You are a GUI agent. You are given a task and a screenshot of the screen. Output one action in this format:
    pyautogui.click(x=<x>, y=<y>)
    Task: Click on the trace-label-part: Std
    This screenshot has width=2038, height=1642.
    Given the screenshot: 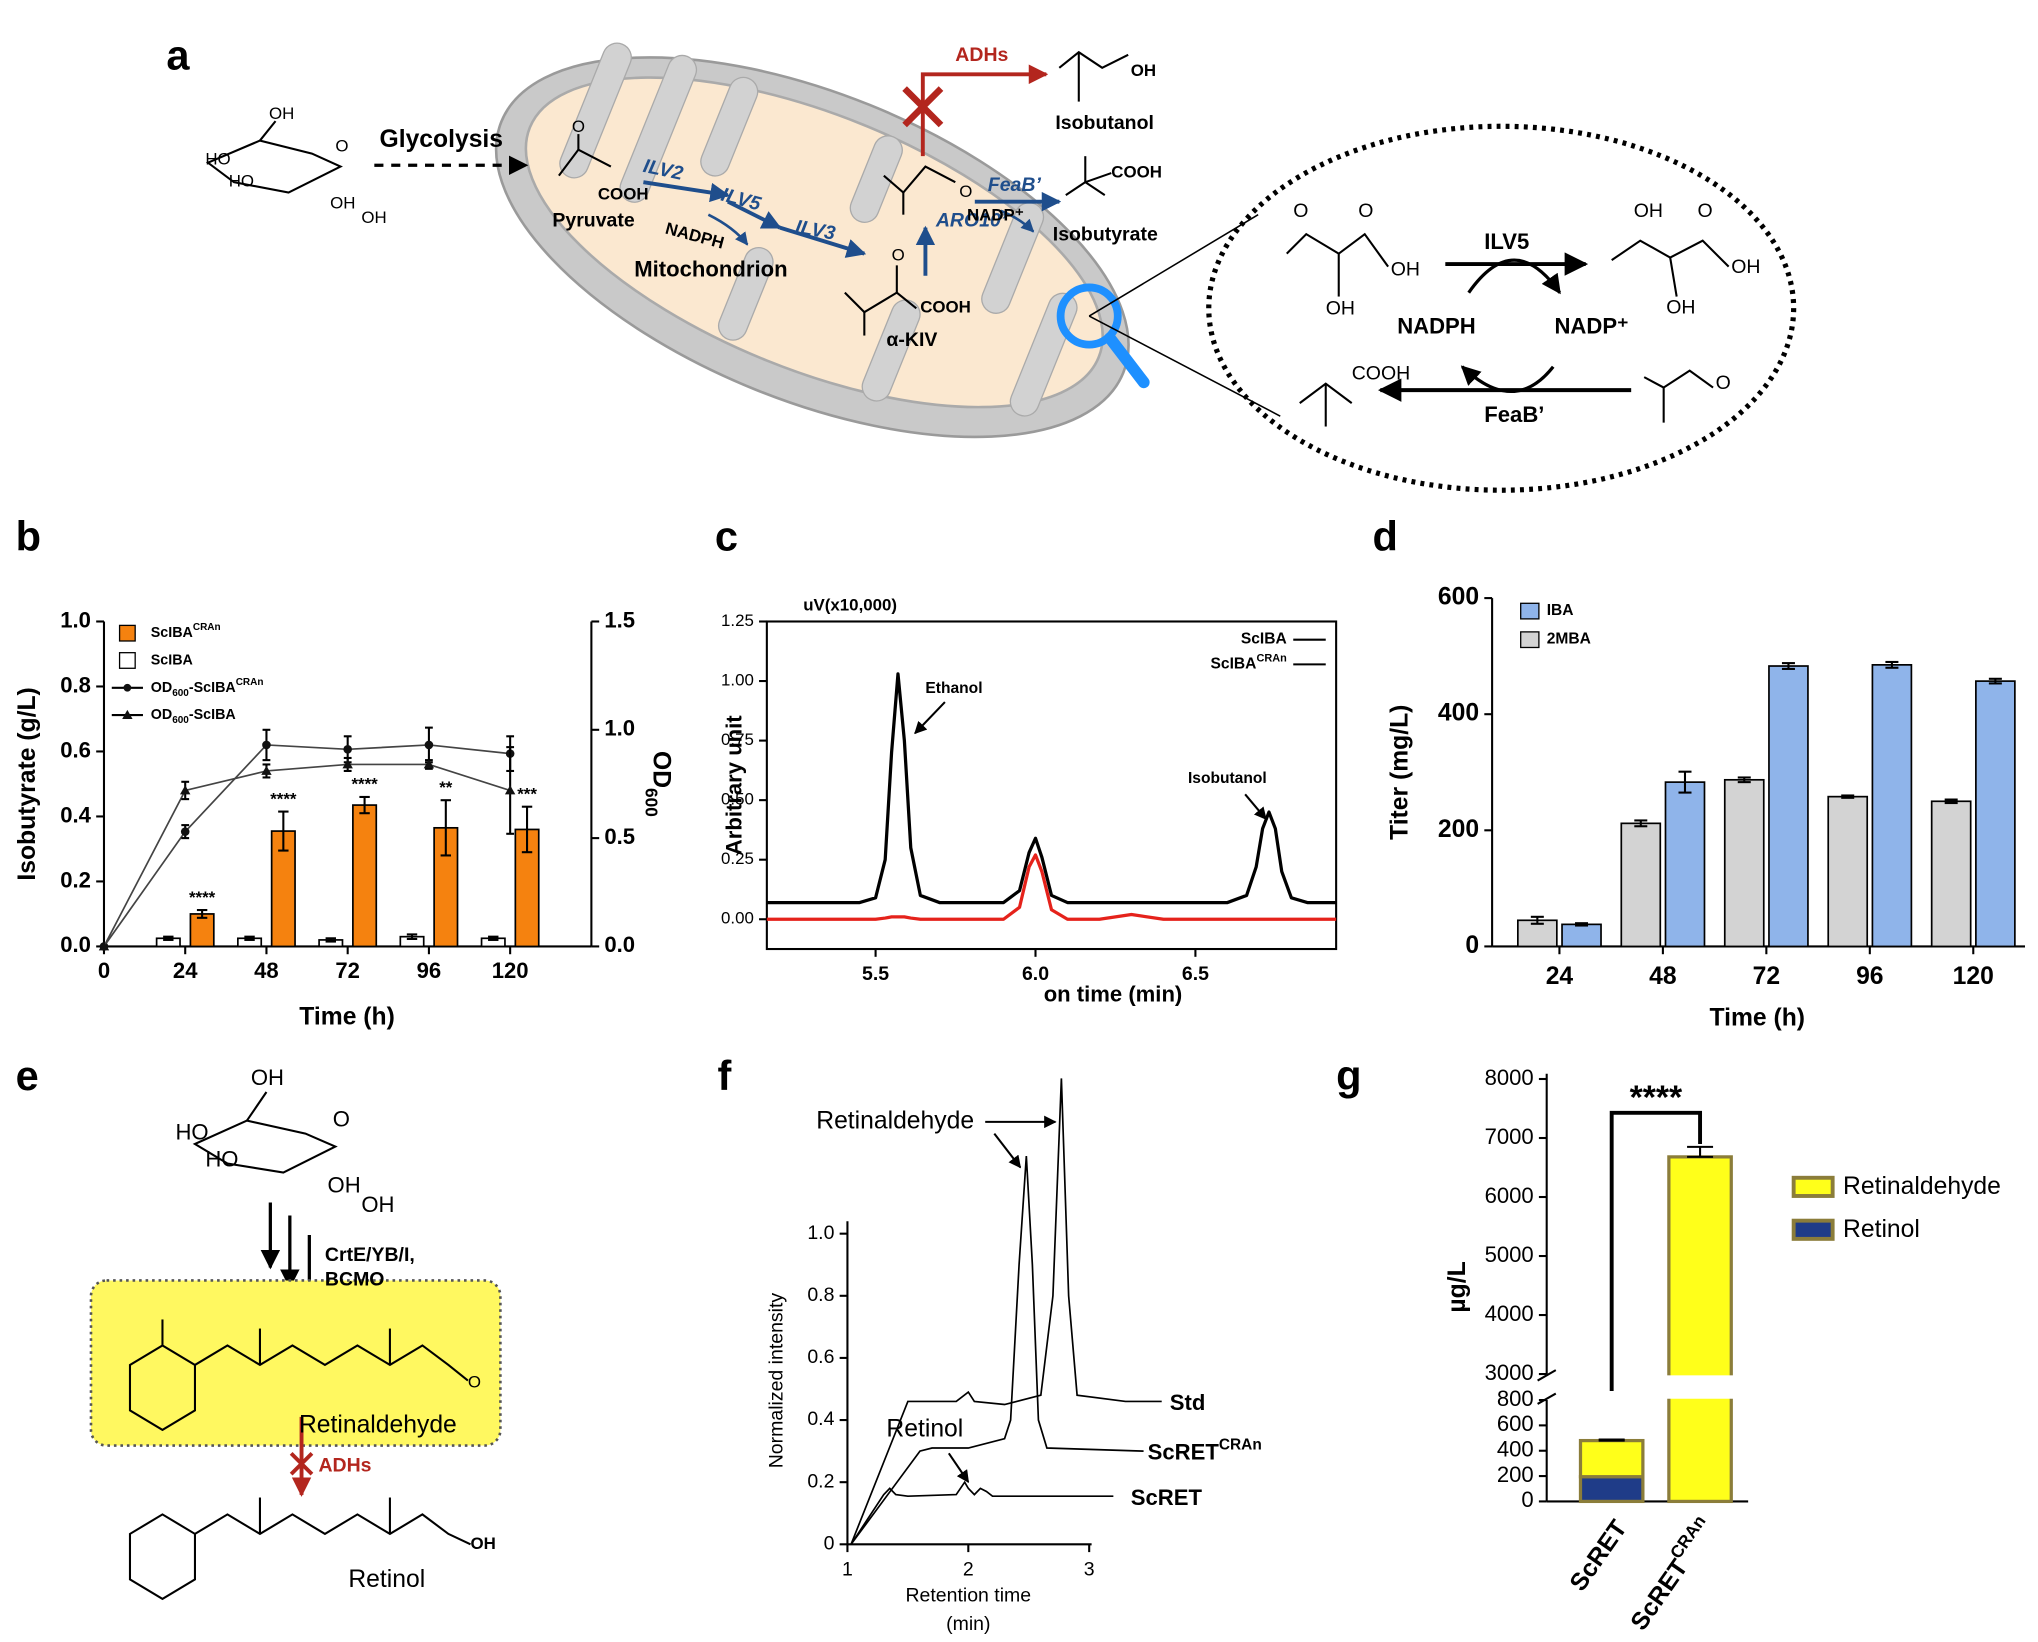 What is the action you would take?
    pyautogui.click(x=1188, y=1402)
    